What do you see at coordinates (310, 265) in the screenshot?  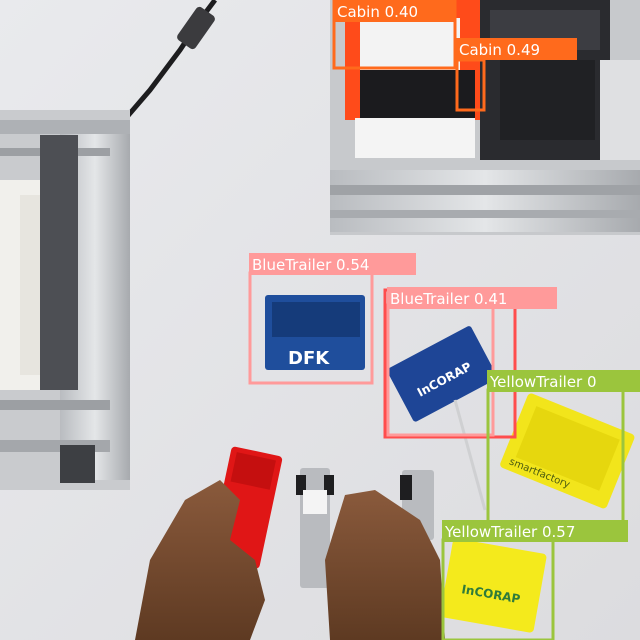 I see `detection-label: BlueTrailer 0.54` at bounding box center [310, 265].